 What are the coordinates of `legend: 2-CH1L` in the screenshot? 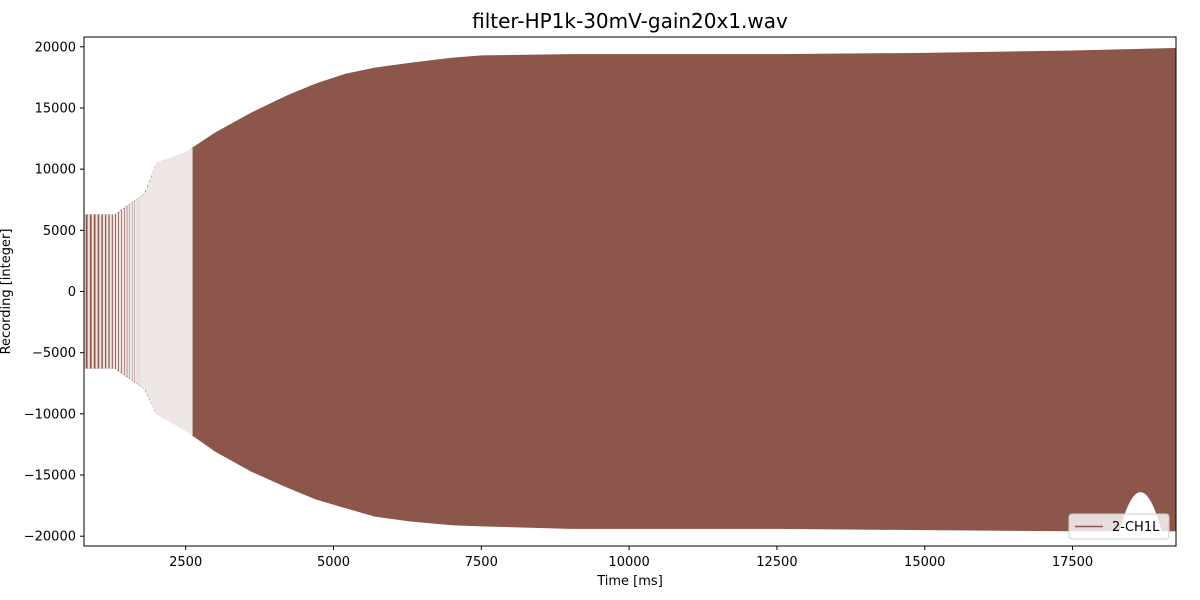 It's located at (1119, 526).